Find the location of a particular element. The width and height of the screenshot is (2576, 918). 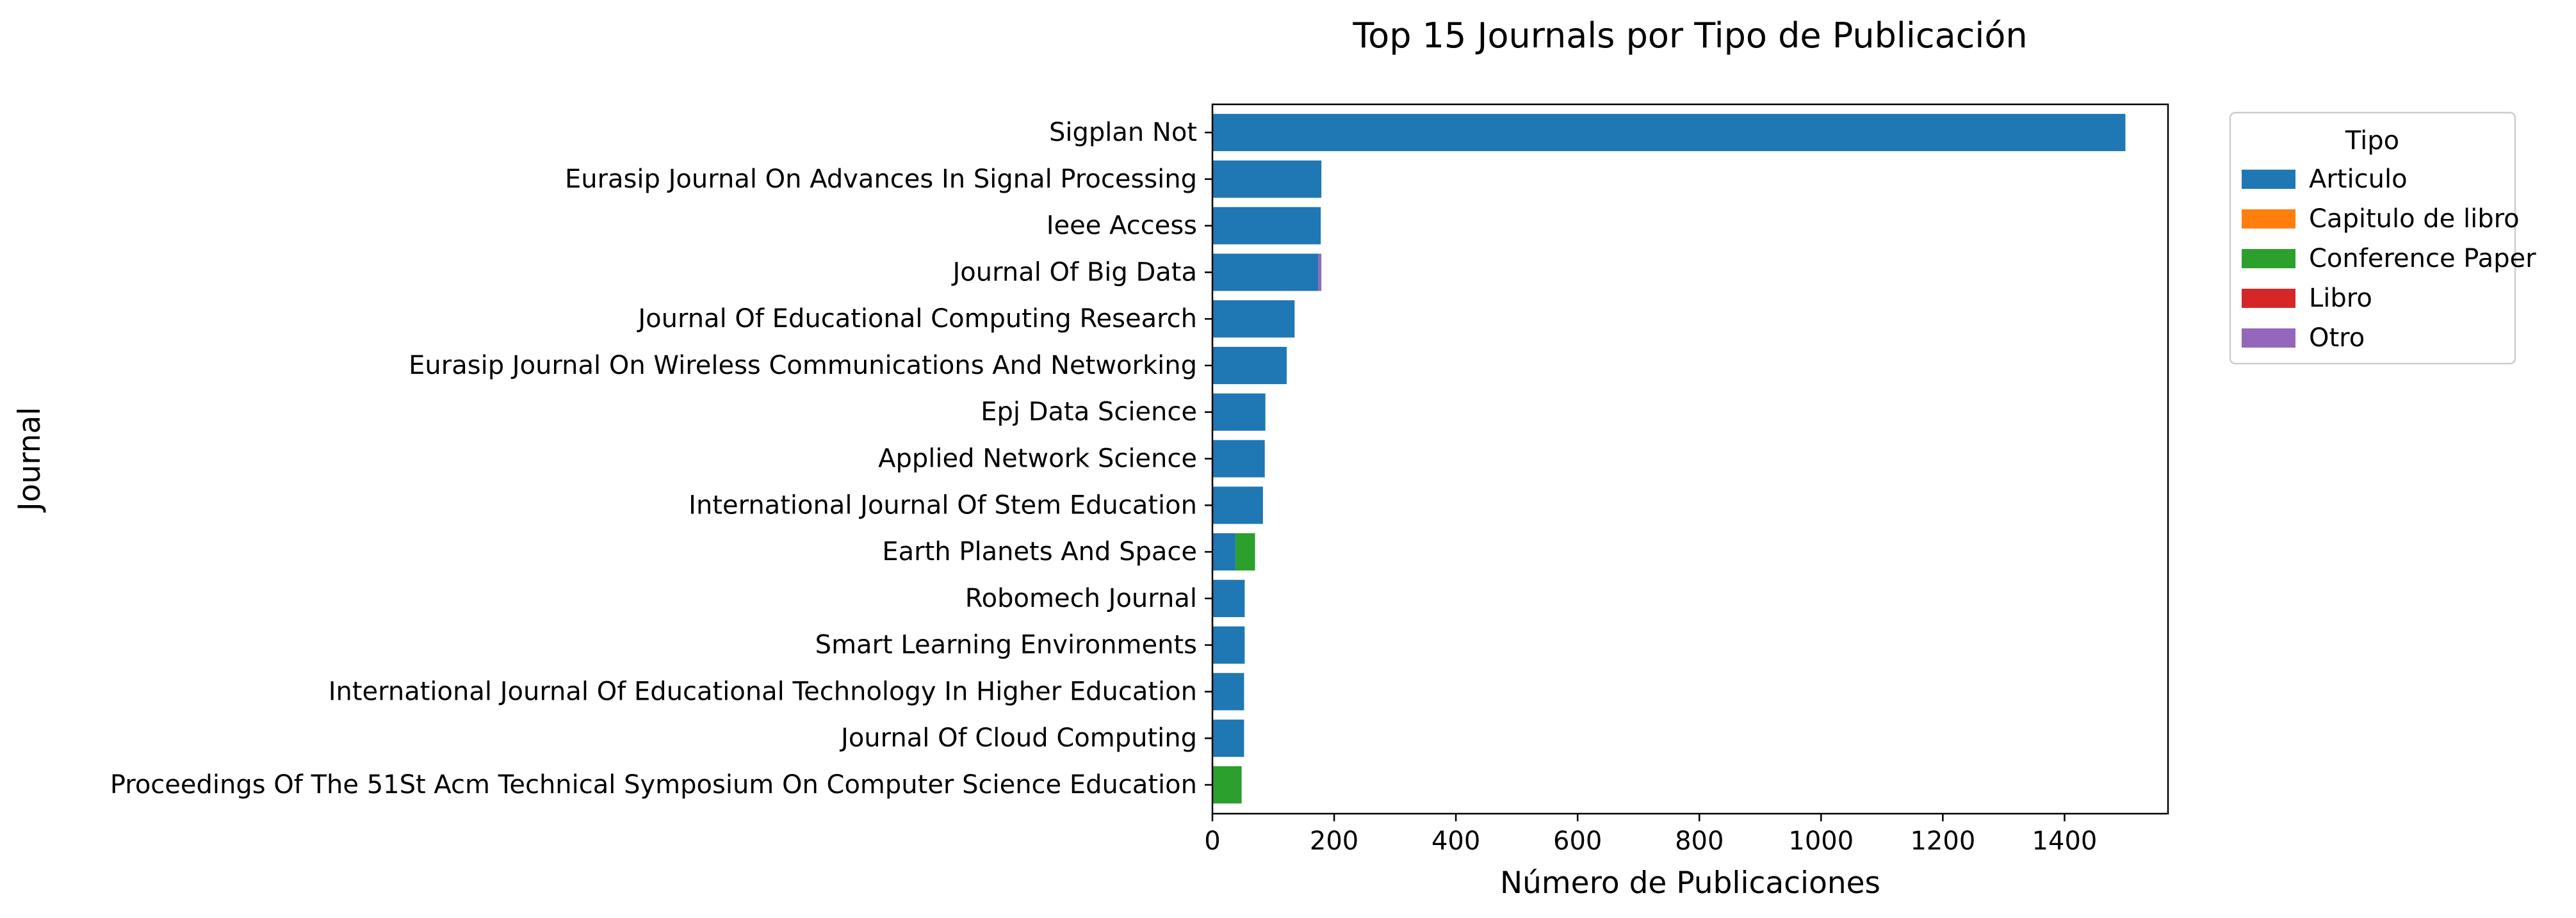

y-tick-label: Journal Of Cloud Computing is located at coordinates (1018, 738).